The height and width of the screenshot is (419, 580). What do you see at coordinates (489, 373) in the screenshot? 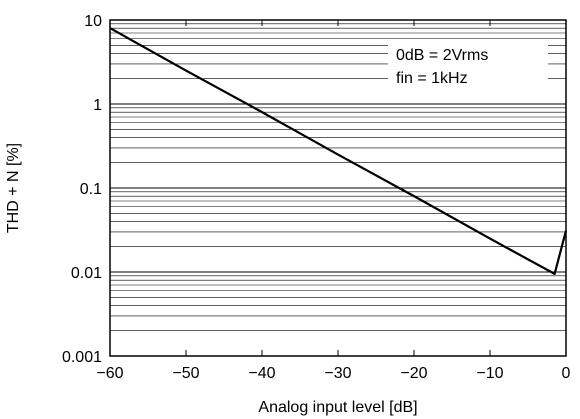
I see `x-tick-label: −10` at bounding box center [489, 373].